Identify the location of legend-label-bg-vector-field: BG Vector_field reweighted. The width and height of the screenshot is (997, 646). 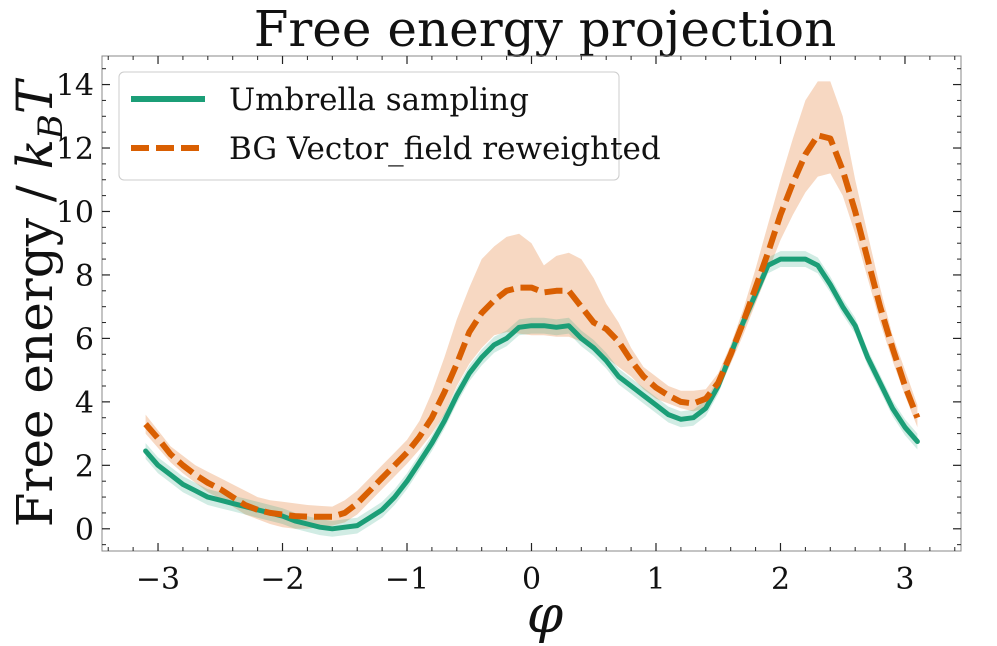
(445, 149).